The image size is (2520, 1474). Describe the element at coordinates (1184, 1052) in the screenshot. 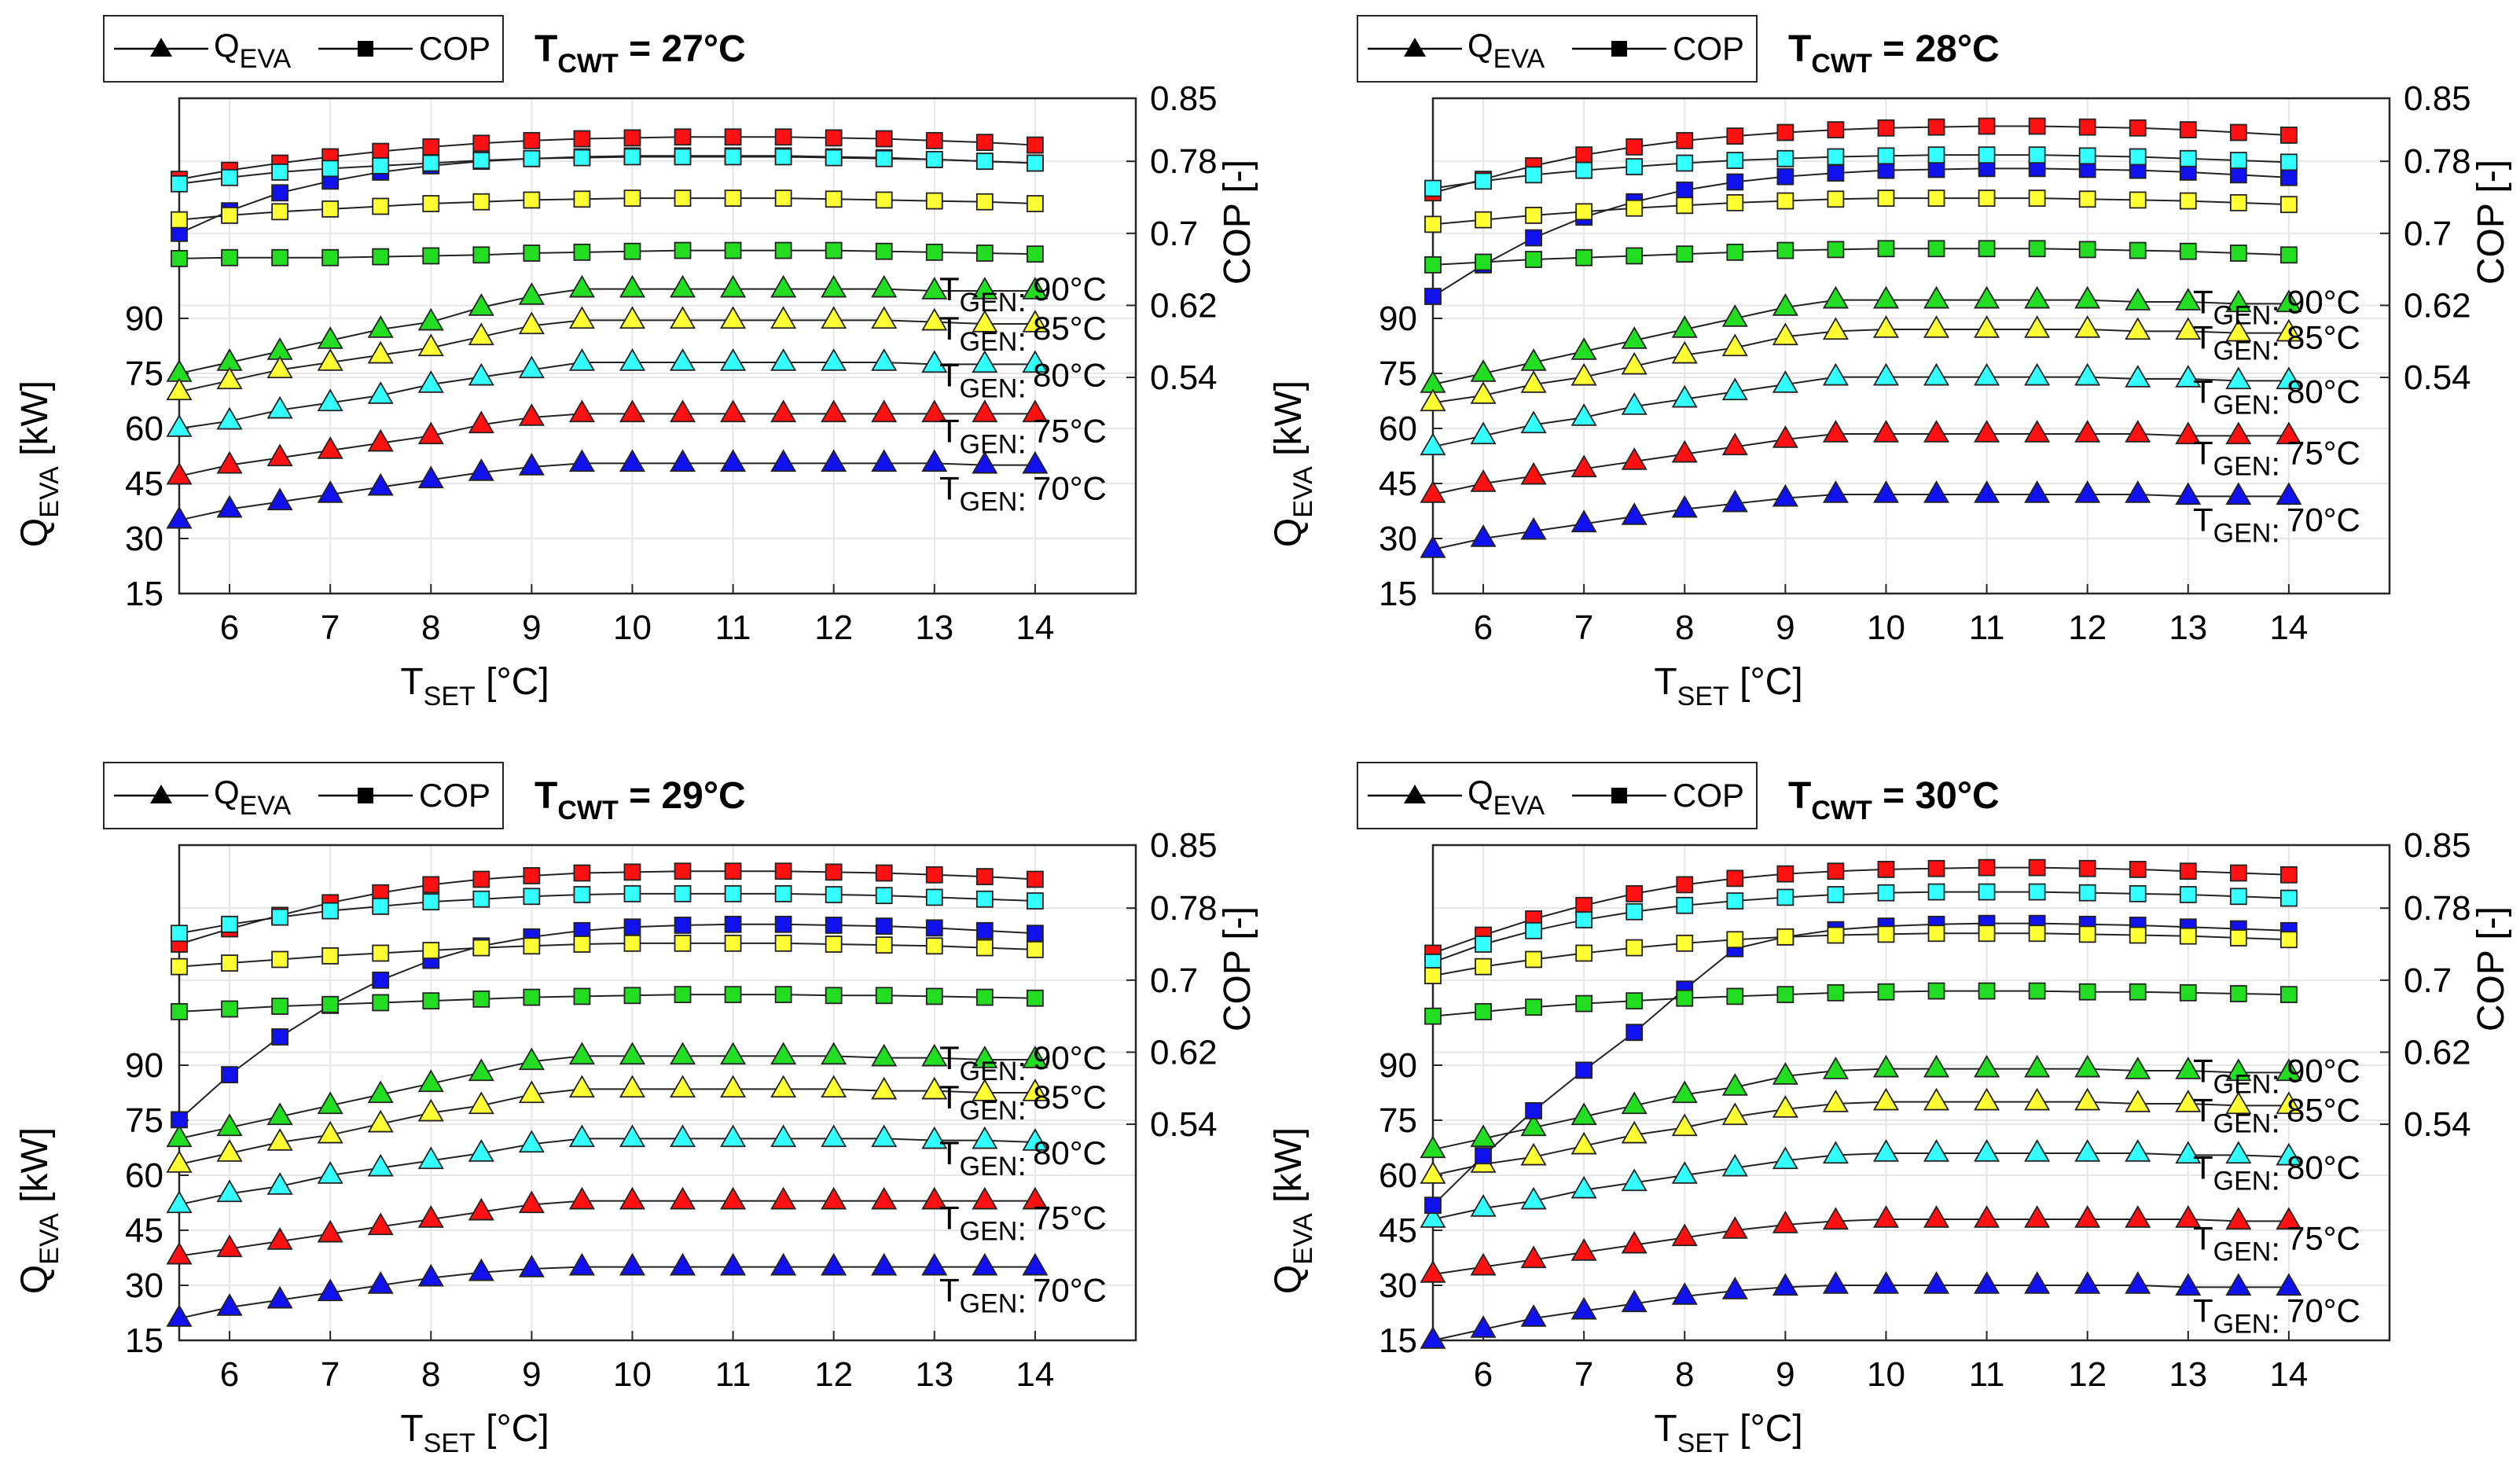

I see `y-tick-label-right: 0.62` at that location.